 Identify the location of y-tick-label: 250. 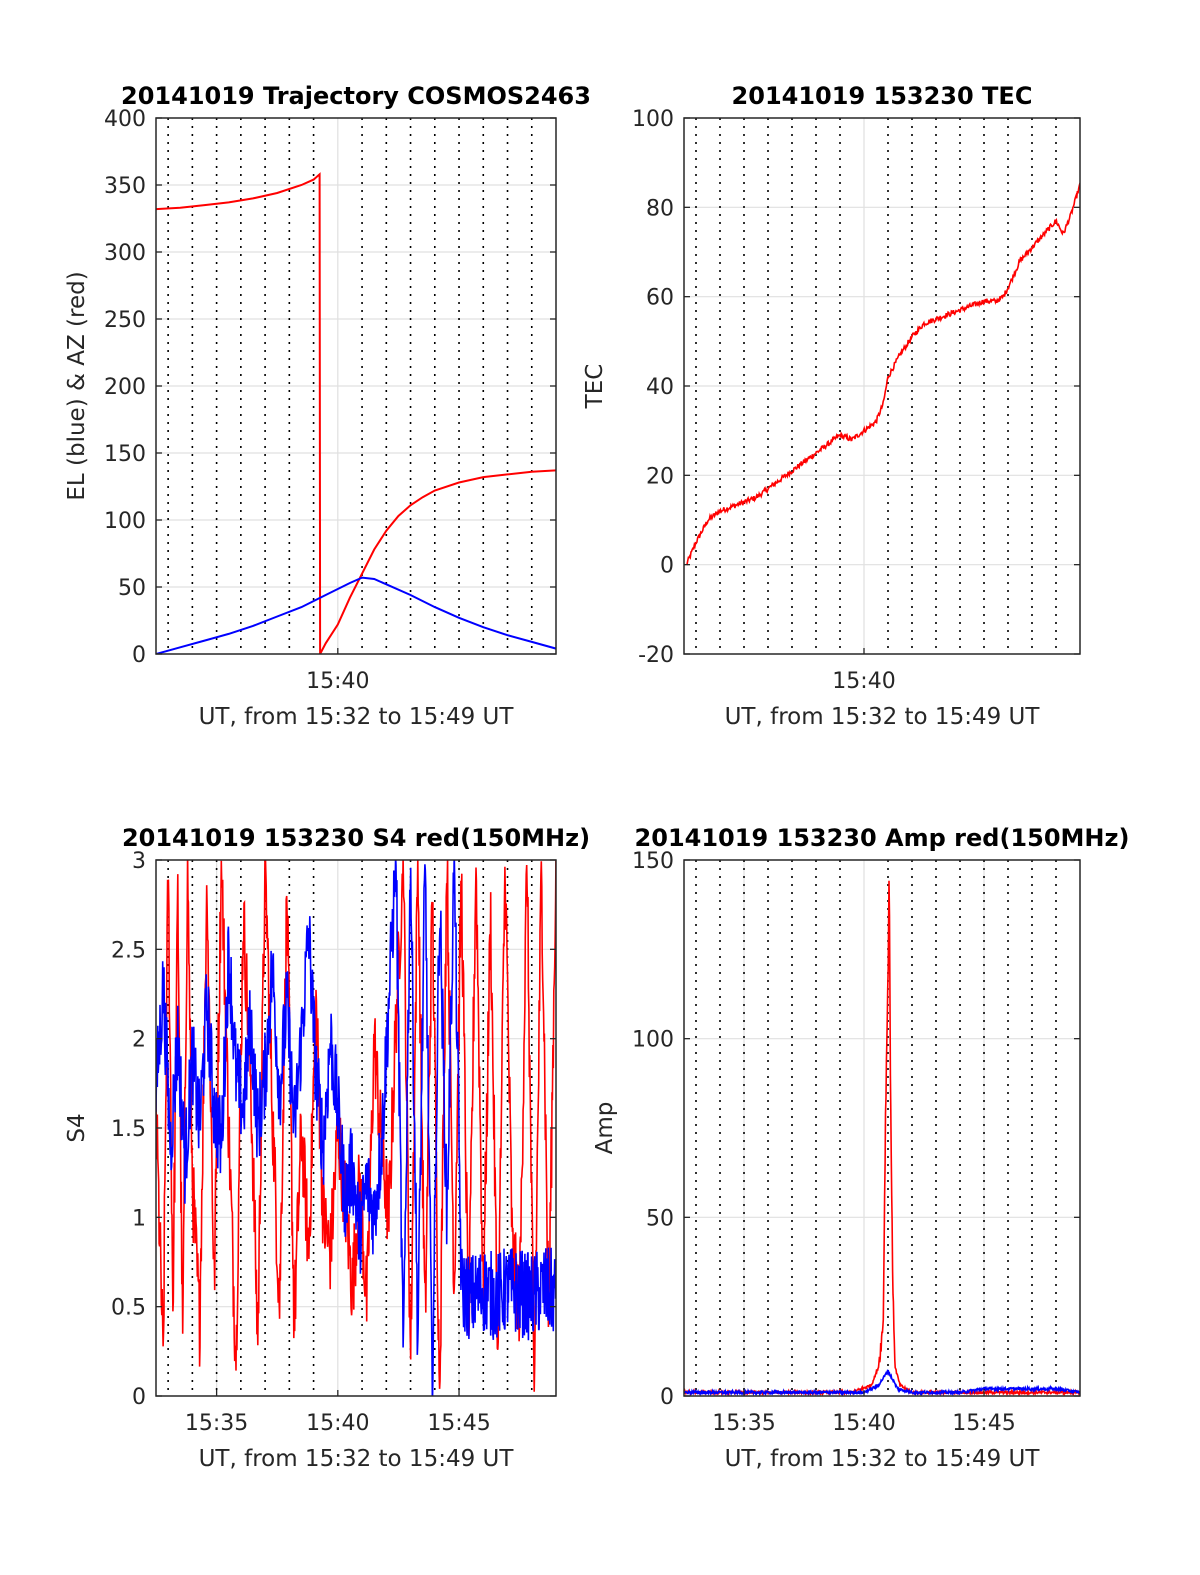
(125, 320).